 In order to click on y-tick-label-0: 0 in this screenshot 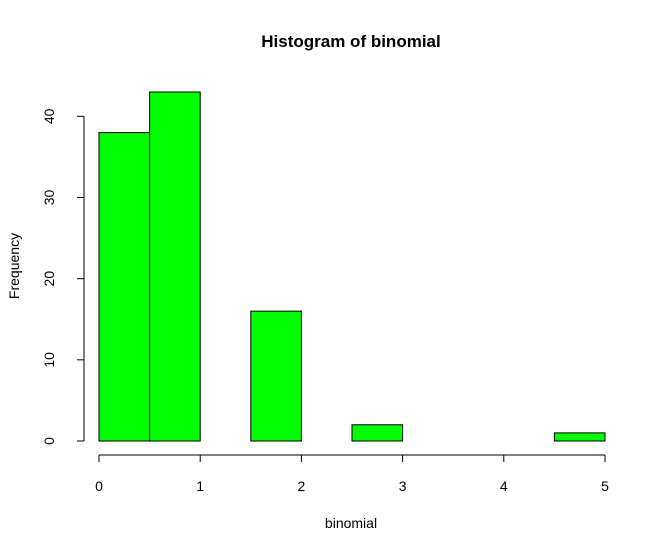, I will do `click(49, 441)`.